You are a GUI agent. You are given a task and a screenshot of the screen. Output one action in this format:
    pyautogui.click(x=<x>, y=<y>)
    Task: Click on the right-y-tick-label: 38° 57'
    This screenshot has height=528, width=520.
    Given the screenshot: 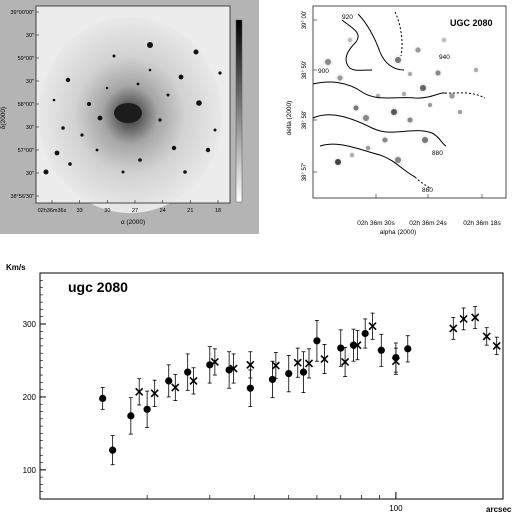 What is the action you would take?
    pyautogui.click(x=305, y=172)
    